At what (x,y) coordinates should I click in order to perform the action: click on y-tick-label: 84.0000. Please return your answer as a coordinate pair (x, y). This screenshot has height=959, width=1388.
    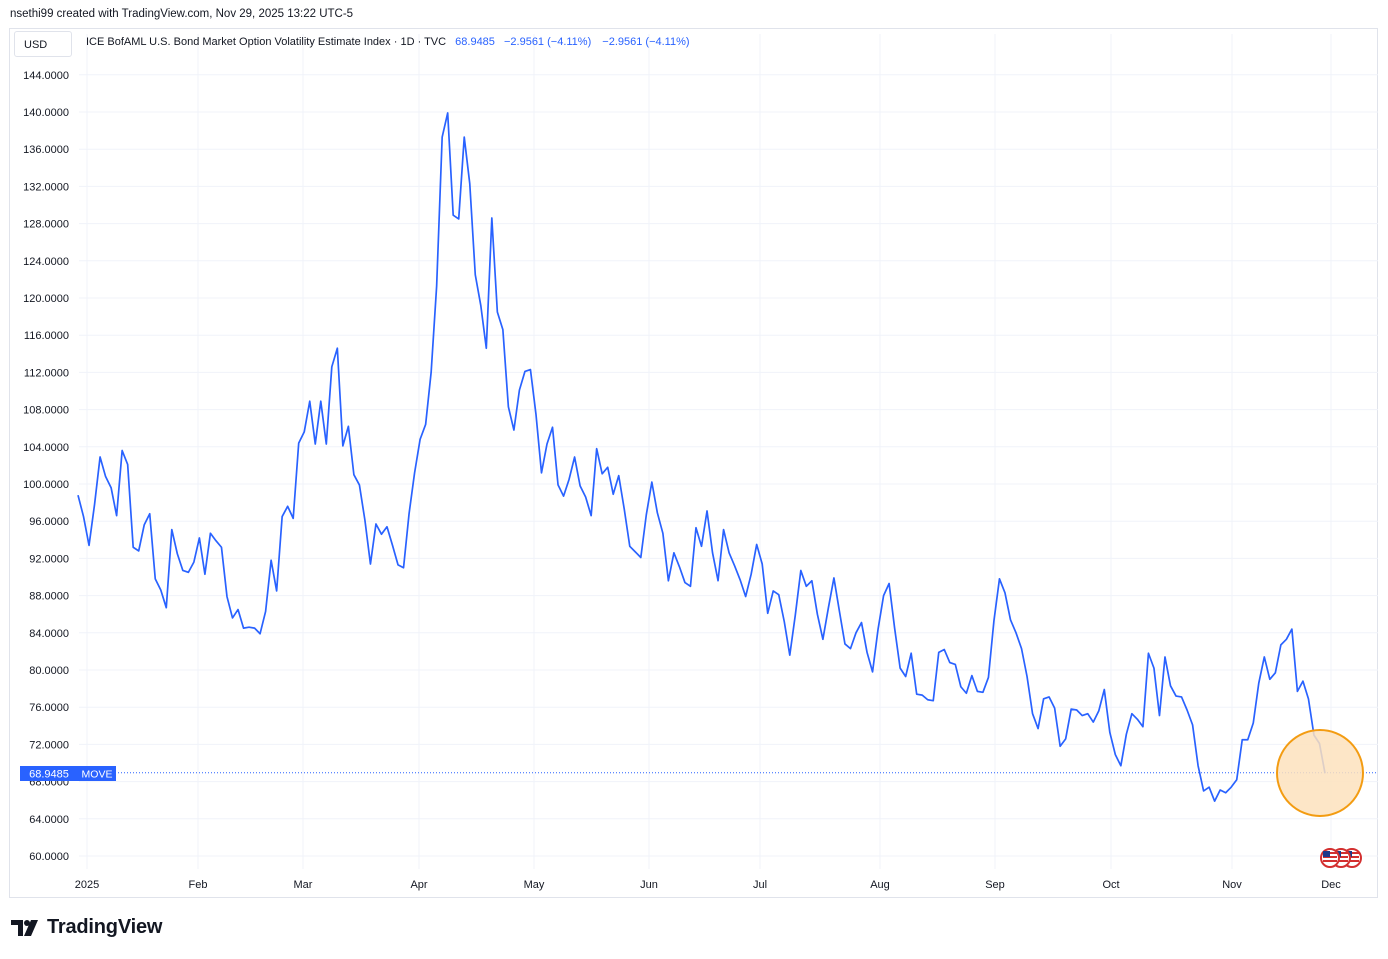
    Looking at the image, I should click on (49, 634).